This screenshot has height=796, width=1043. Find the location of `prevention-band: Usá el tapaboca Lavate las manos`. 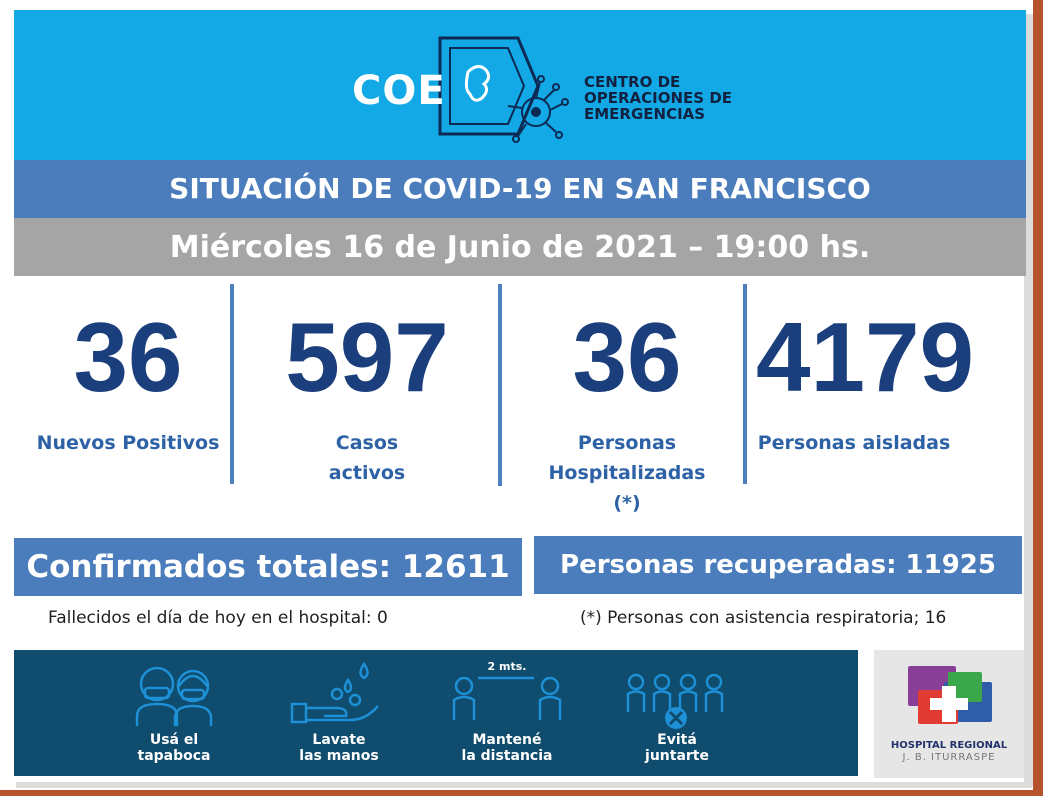

prevention-band: Usá el tapaboca Lavate las manos is located at coordinates (436, 713).